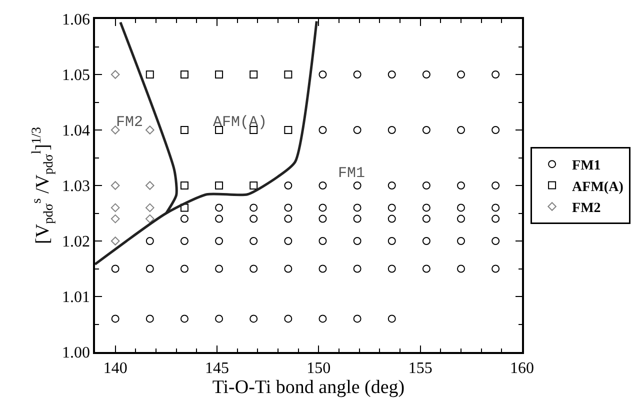 The height and width of the screenshot is (407, 643). I want to click on x-tick-label: 160, so click(522, 368).